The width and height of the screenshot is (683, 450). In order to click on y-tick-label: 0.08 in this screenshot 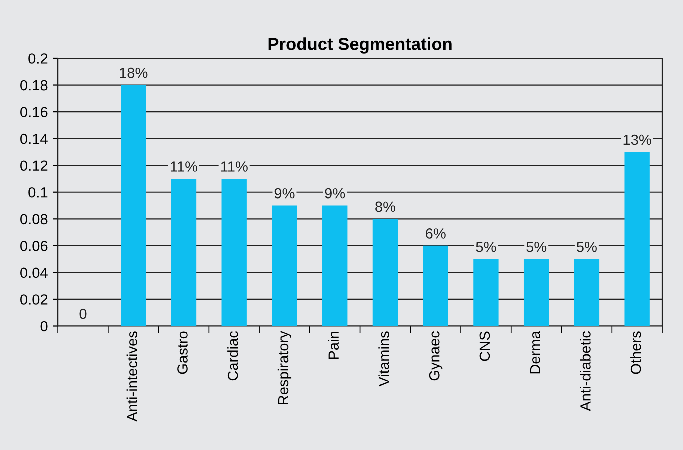, I will do `click(34, 219)`.